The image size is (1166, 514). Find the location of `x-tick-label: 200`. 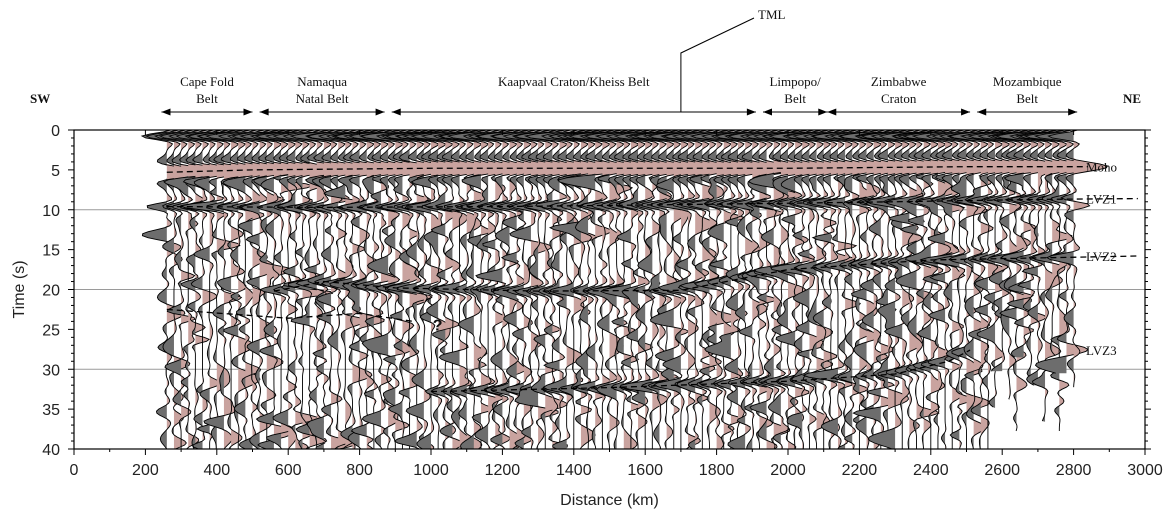

x-tick-label: 200 is located at coordinates (145, 470).